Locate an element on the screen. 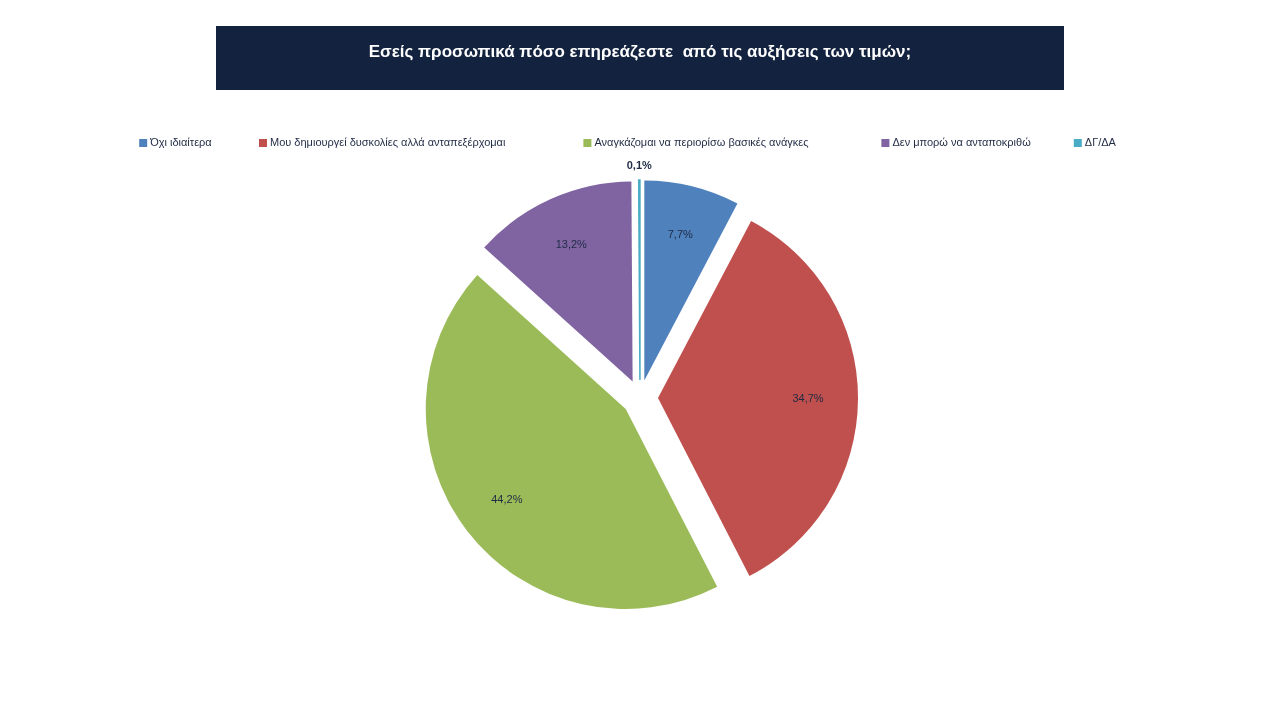  legend-label: Μου δημιουργεί δυσκολίες αλλά ανταπεξέρχομαι is located at coordinates (388, 141).